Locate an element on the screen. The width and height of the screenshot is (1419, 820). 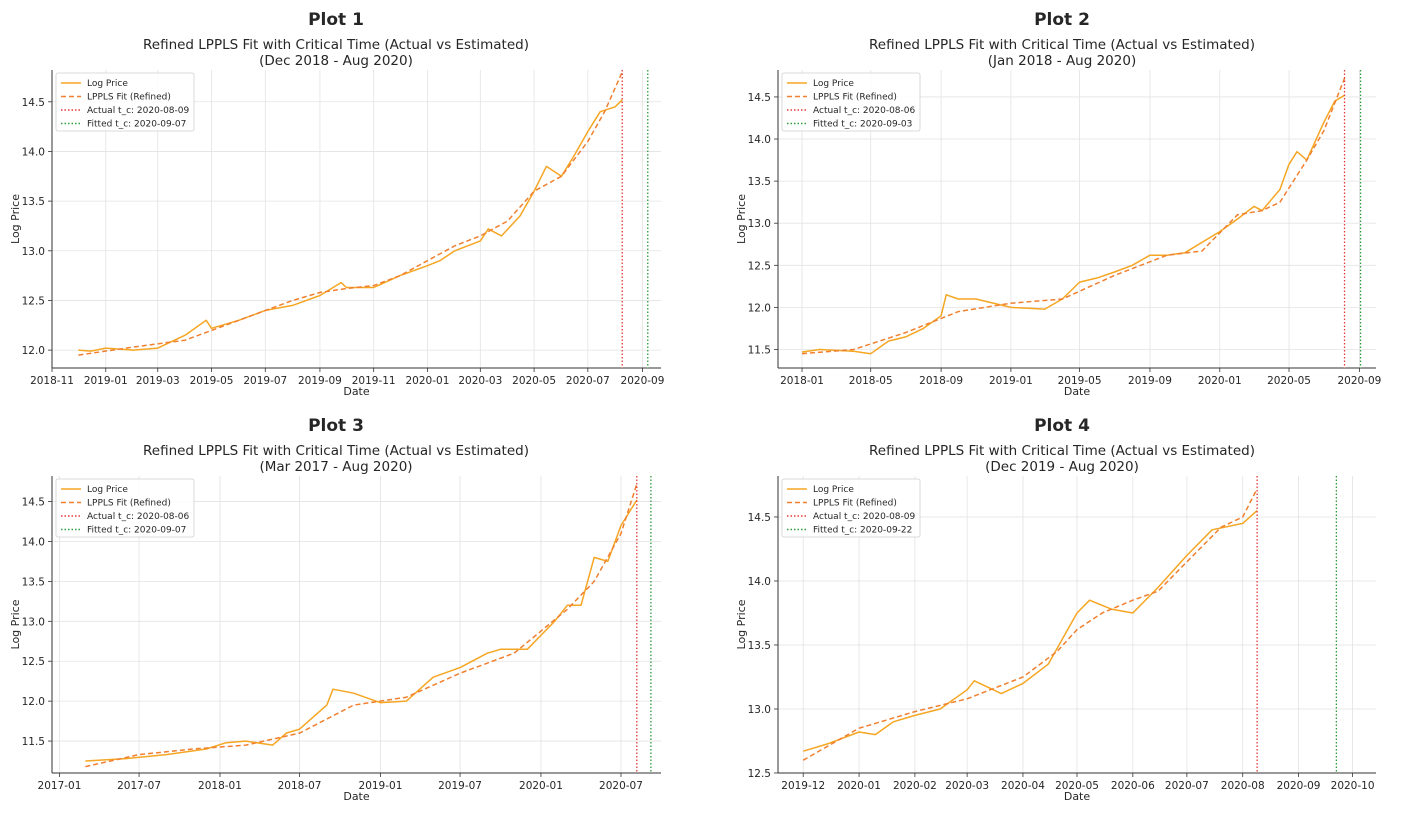
x-tick-label: 2018-07 is located at coordinates (300, 786).